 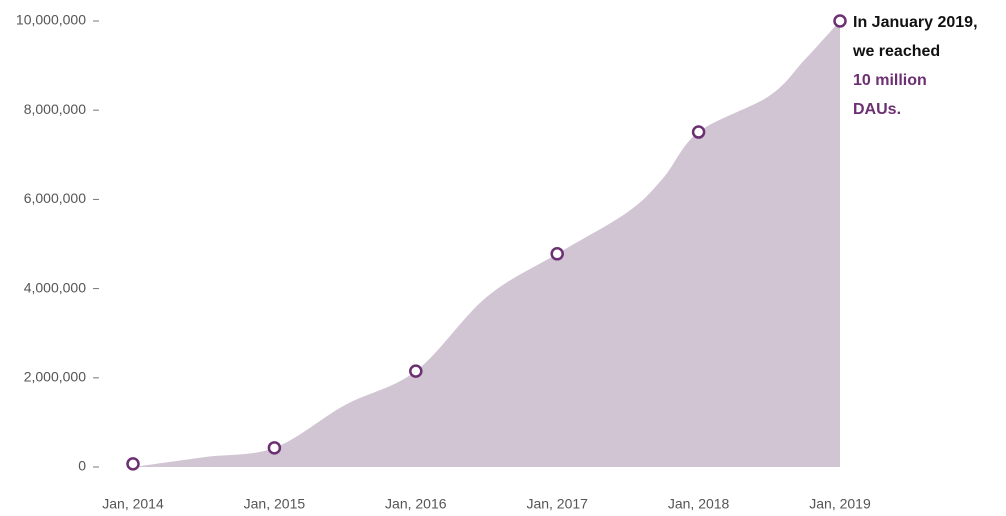 What do you see at coordinates (840, 504) in the screenshot?
I see `x-tick-label: Jan, 2019` at bounding box center [840, 504].